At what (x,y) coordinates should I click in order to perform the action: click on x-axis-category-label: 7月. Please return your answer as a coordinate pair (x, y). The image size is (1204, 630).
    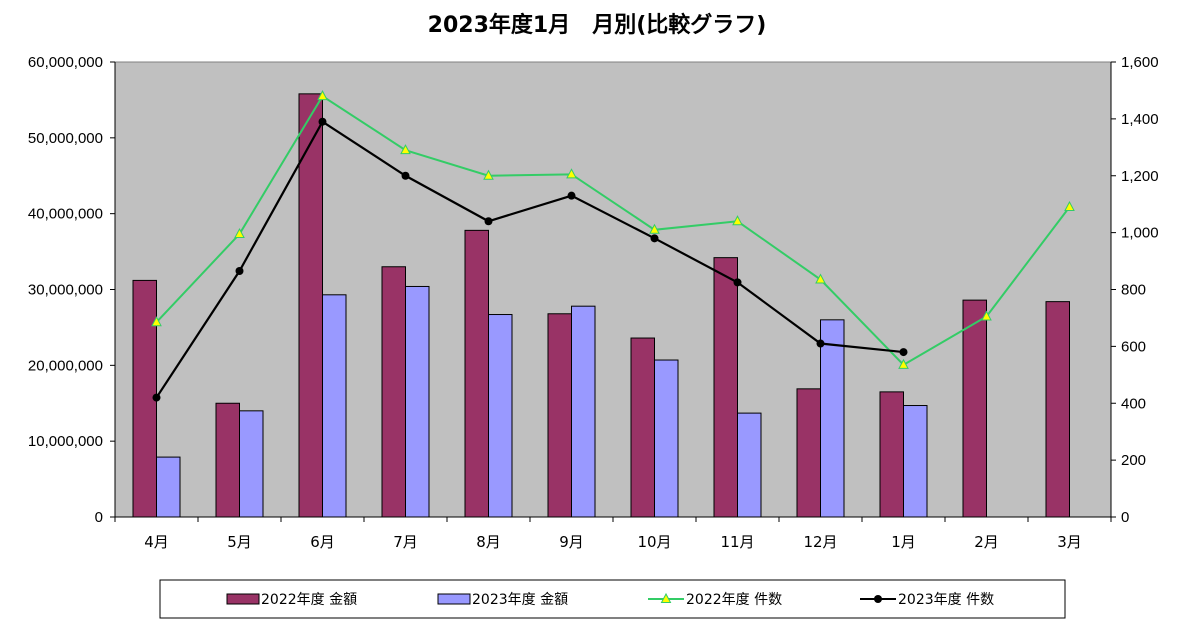
    Looking at the image, I should click on (405, 542).